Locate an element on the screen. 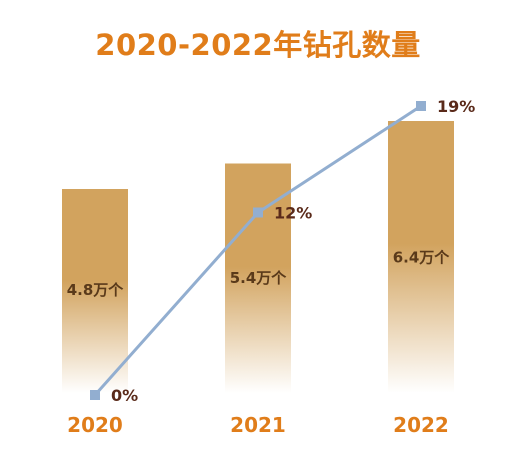  bar-2021 is located at coordinates (258, 278).